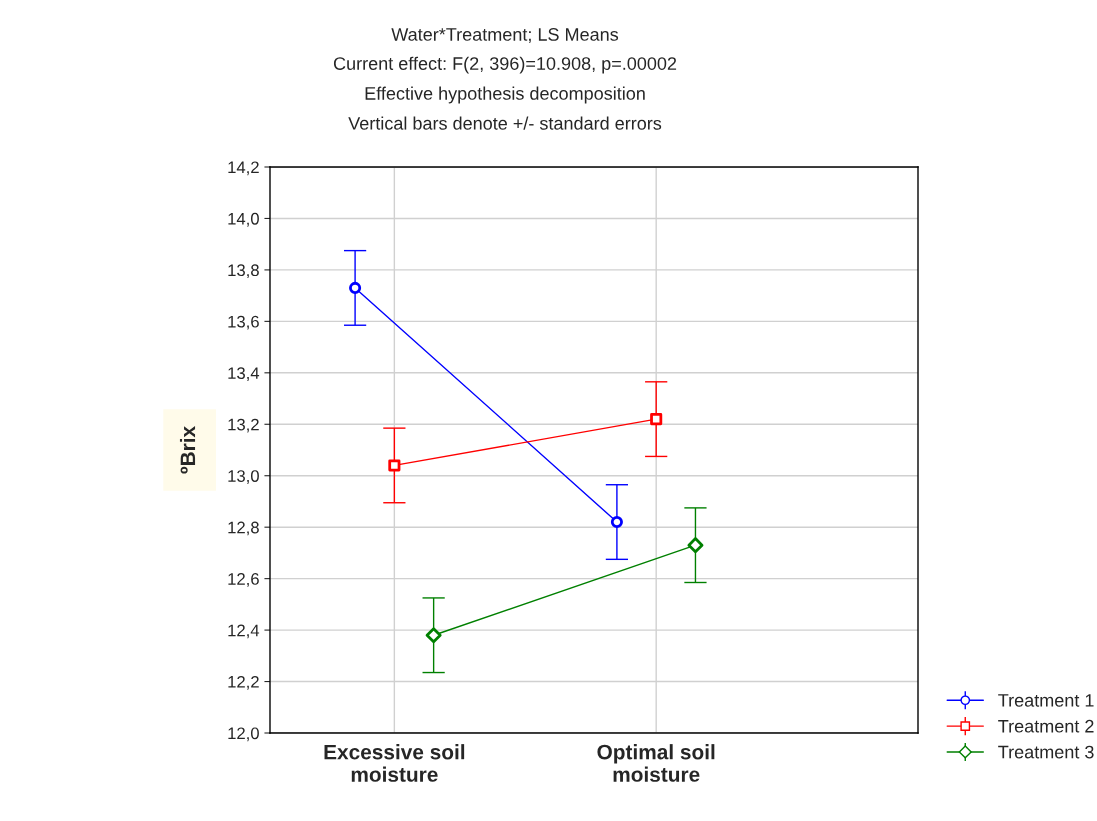 This screenshot has width=1097, height=821. What do you see at coordinates (505, 93) in the screenshot?
I see `chart-subtitle: Current effect: F(2, 396)=10.908, p=.00002 Effective hypothesis decomposition Vertical bars denote +/- standard errors` at bounding box center [505, 93].